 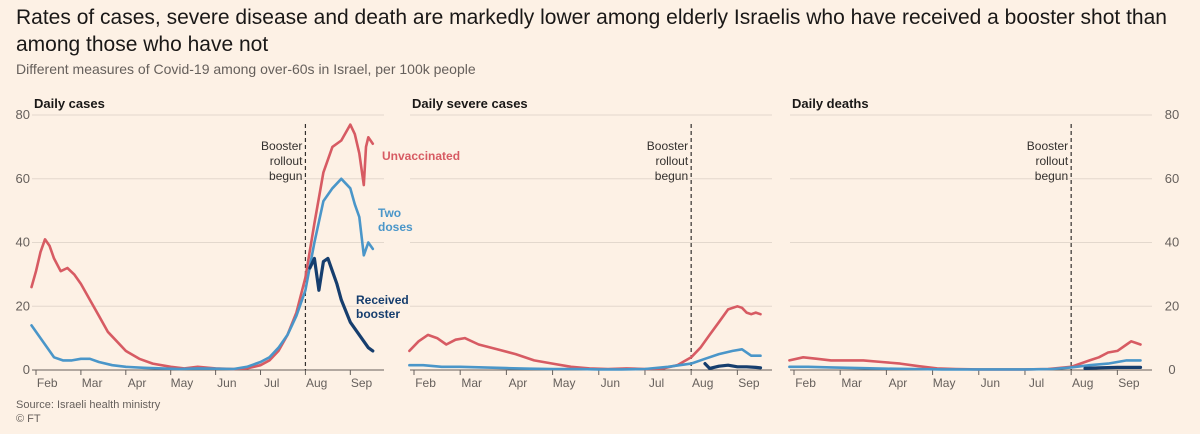 I want to click on series-label-booster: booster, so click(x=378, y=314).